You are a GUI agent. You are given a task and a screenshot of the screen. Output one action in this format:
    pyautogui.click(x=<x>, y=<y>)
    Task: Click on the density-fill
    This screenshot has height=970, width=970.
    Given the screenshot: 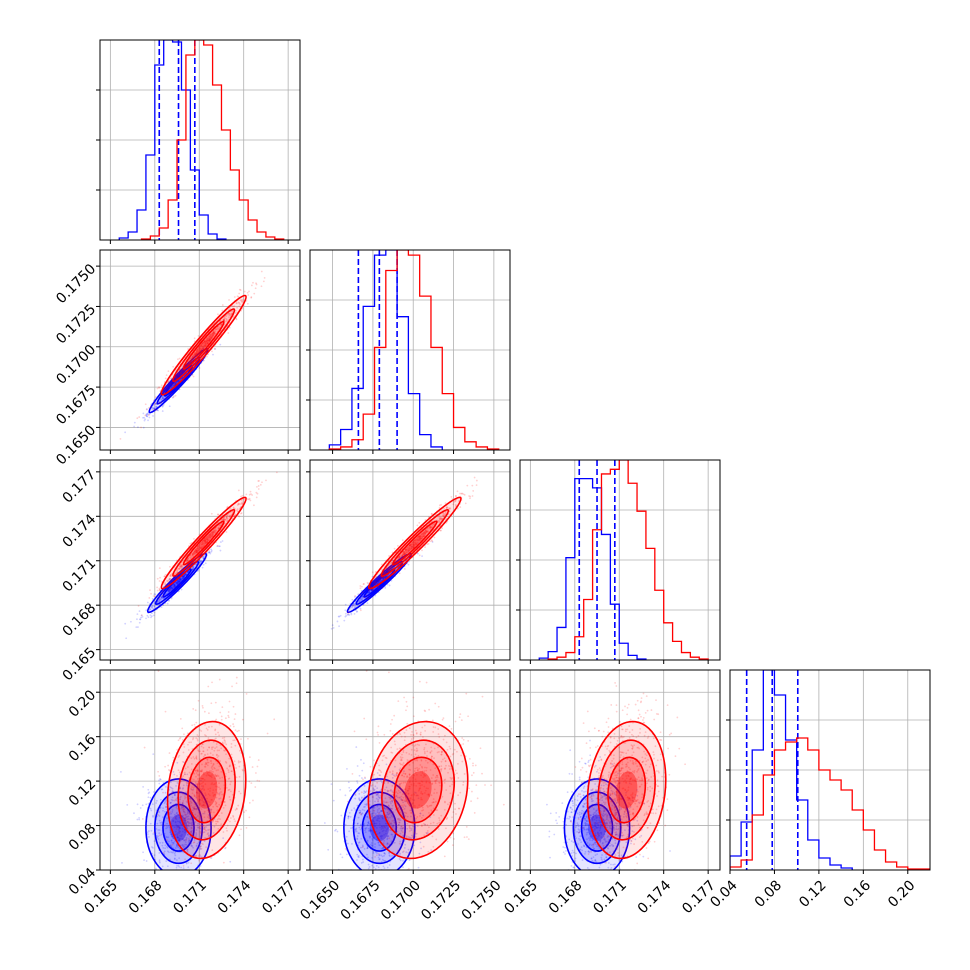 What is the action you would take?
    pyautogui.click(x=415, y=543)
    